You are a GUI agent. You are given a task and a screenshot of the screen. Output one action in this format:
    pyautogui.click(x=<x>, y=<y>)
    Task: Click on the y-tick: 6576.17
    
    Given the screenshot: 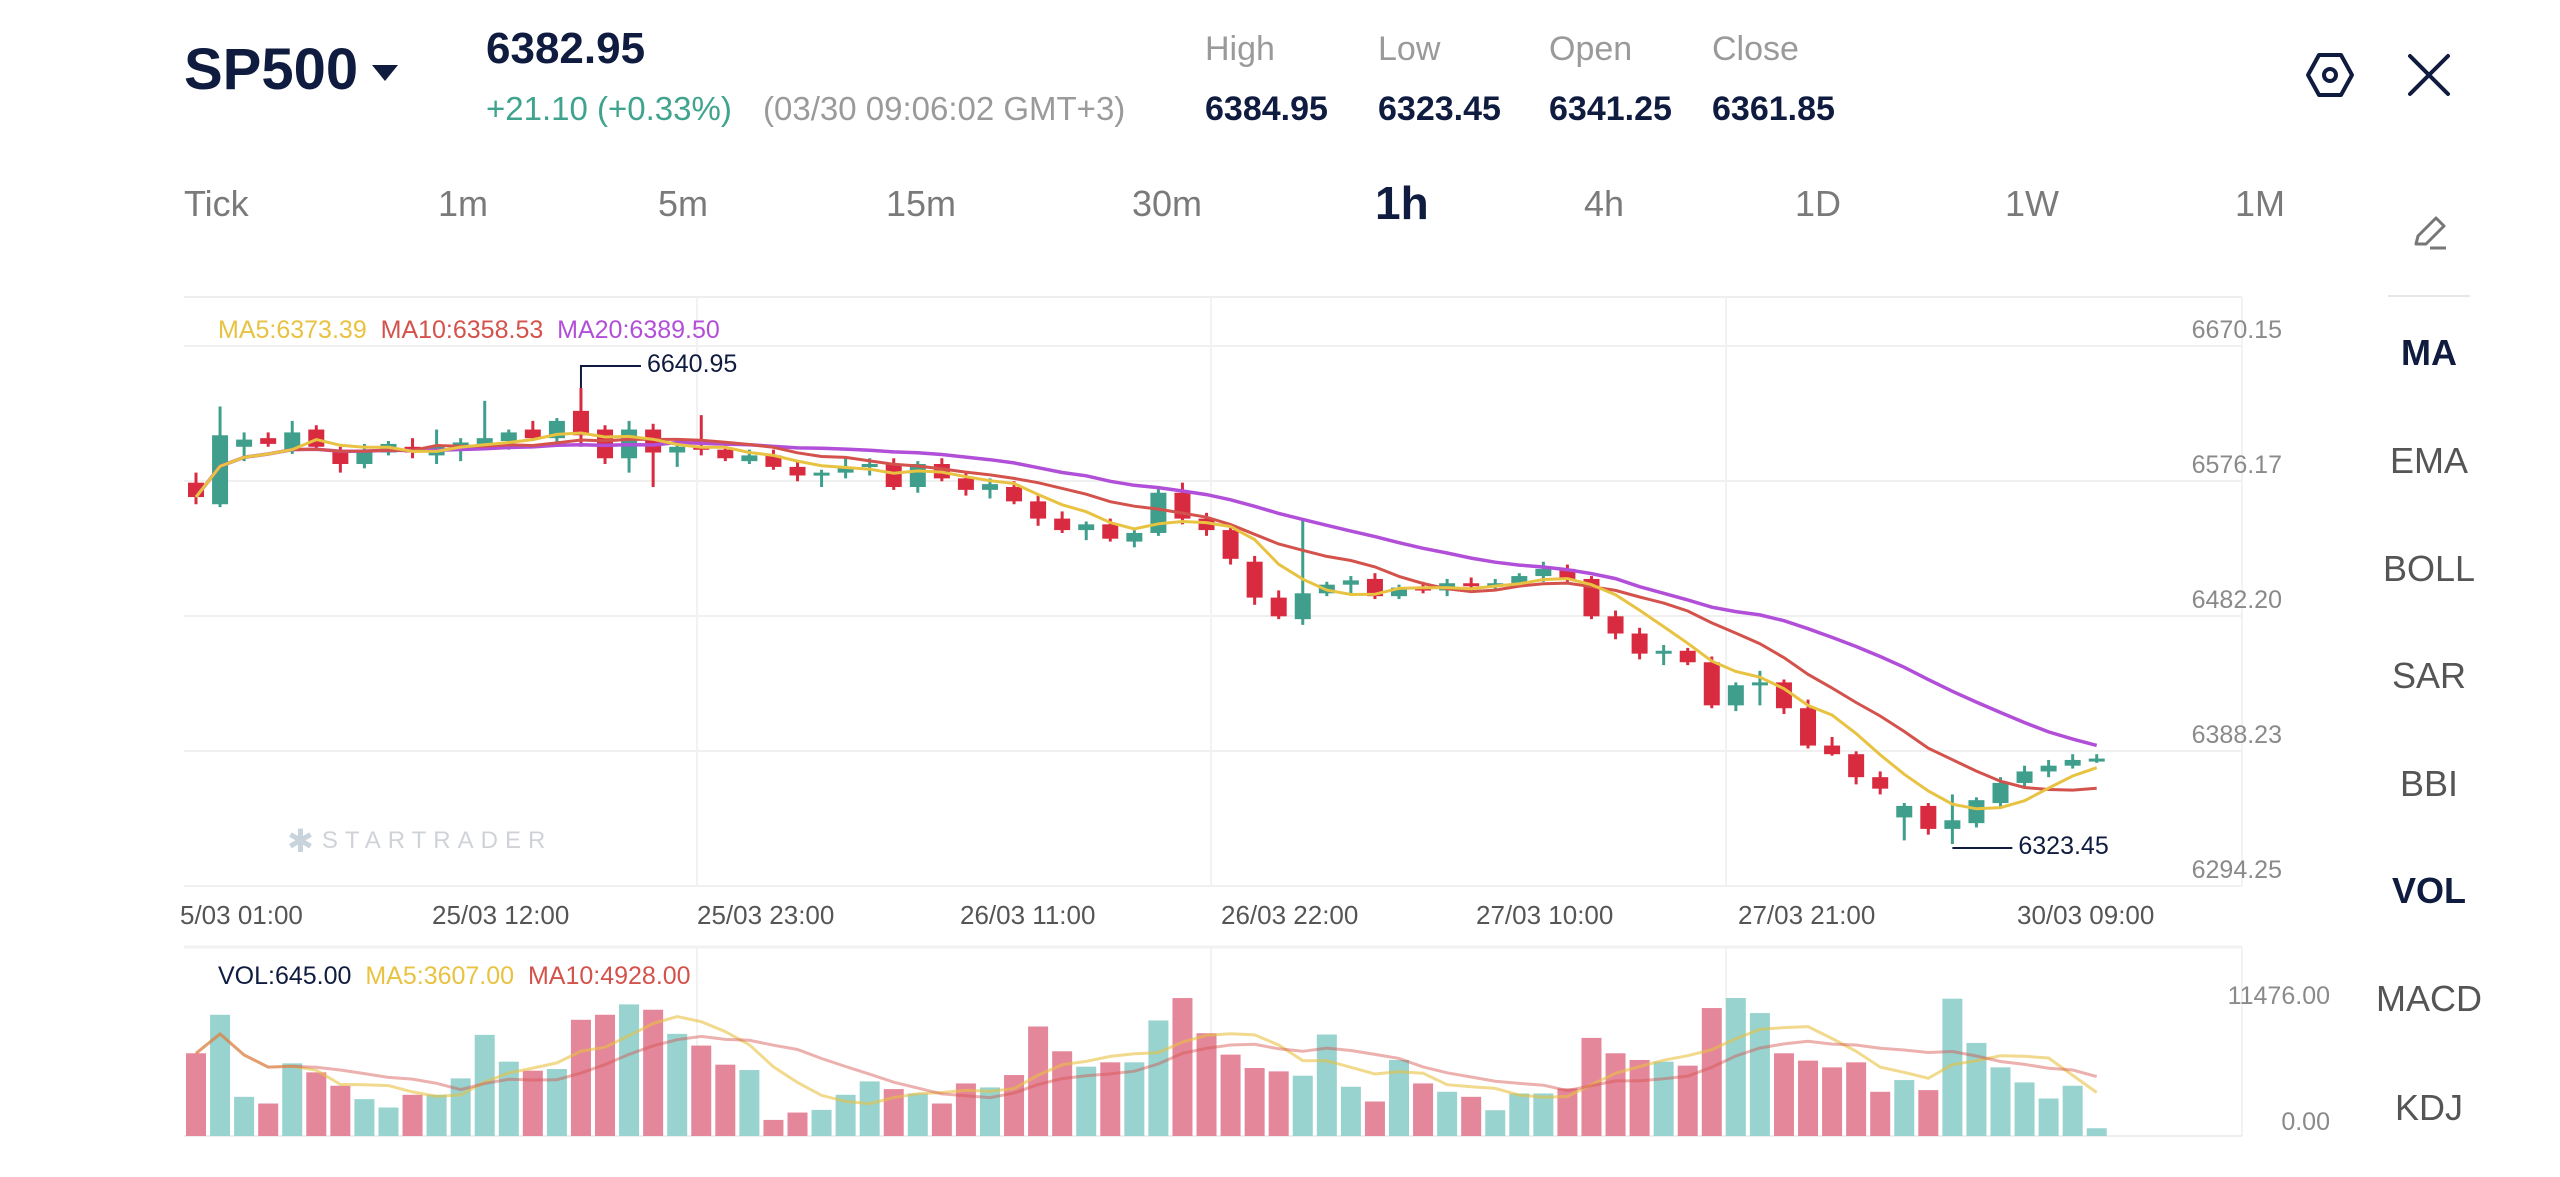 What is the action you would take?
    pyautogui.click(x=2236, y=465)
    